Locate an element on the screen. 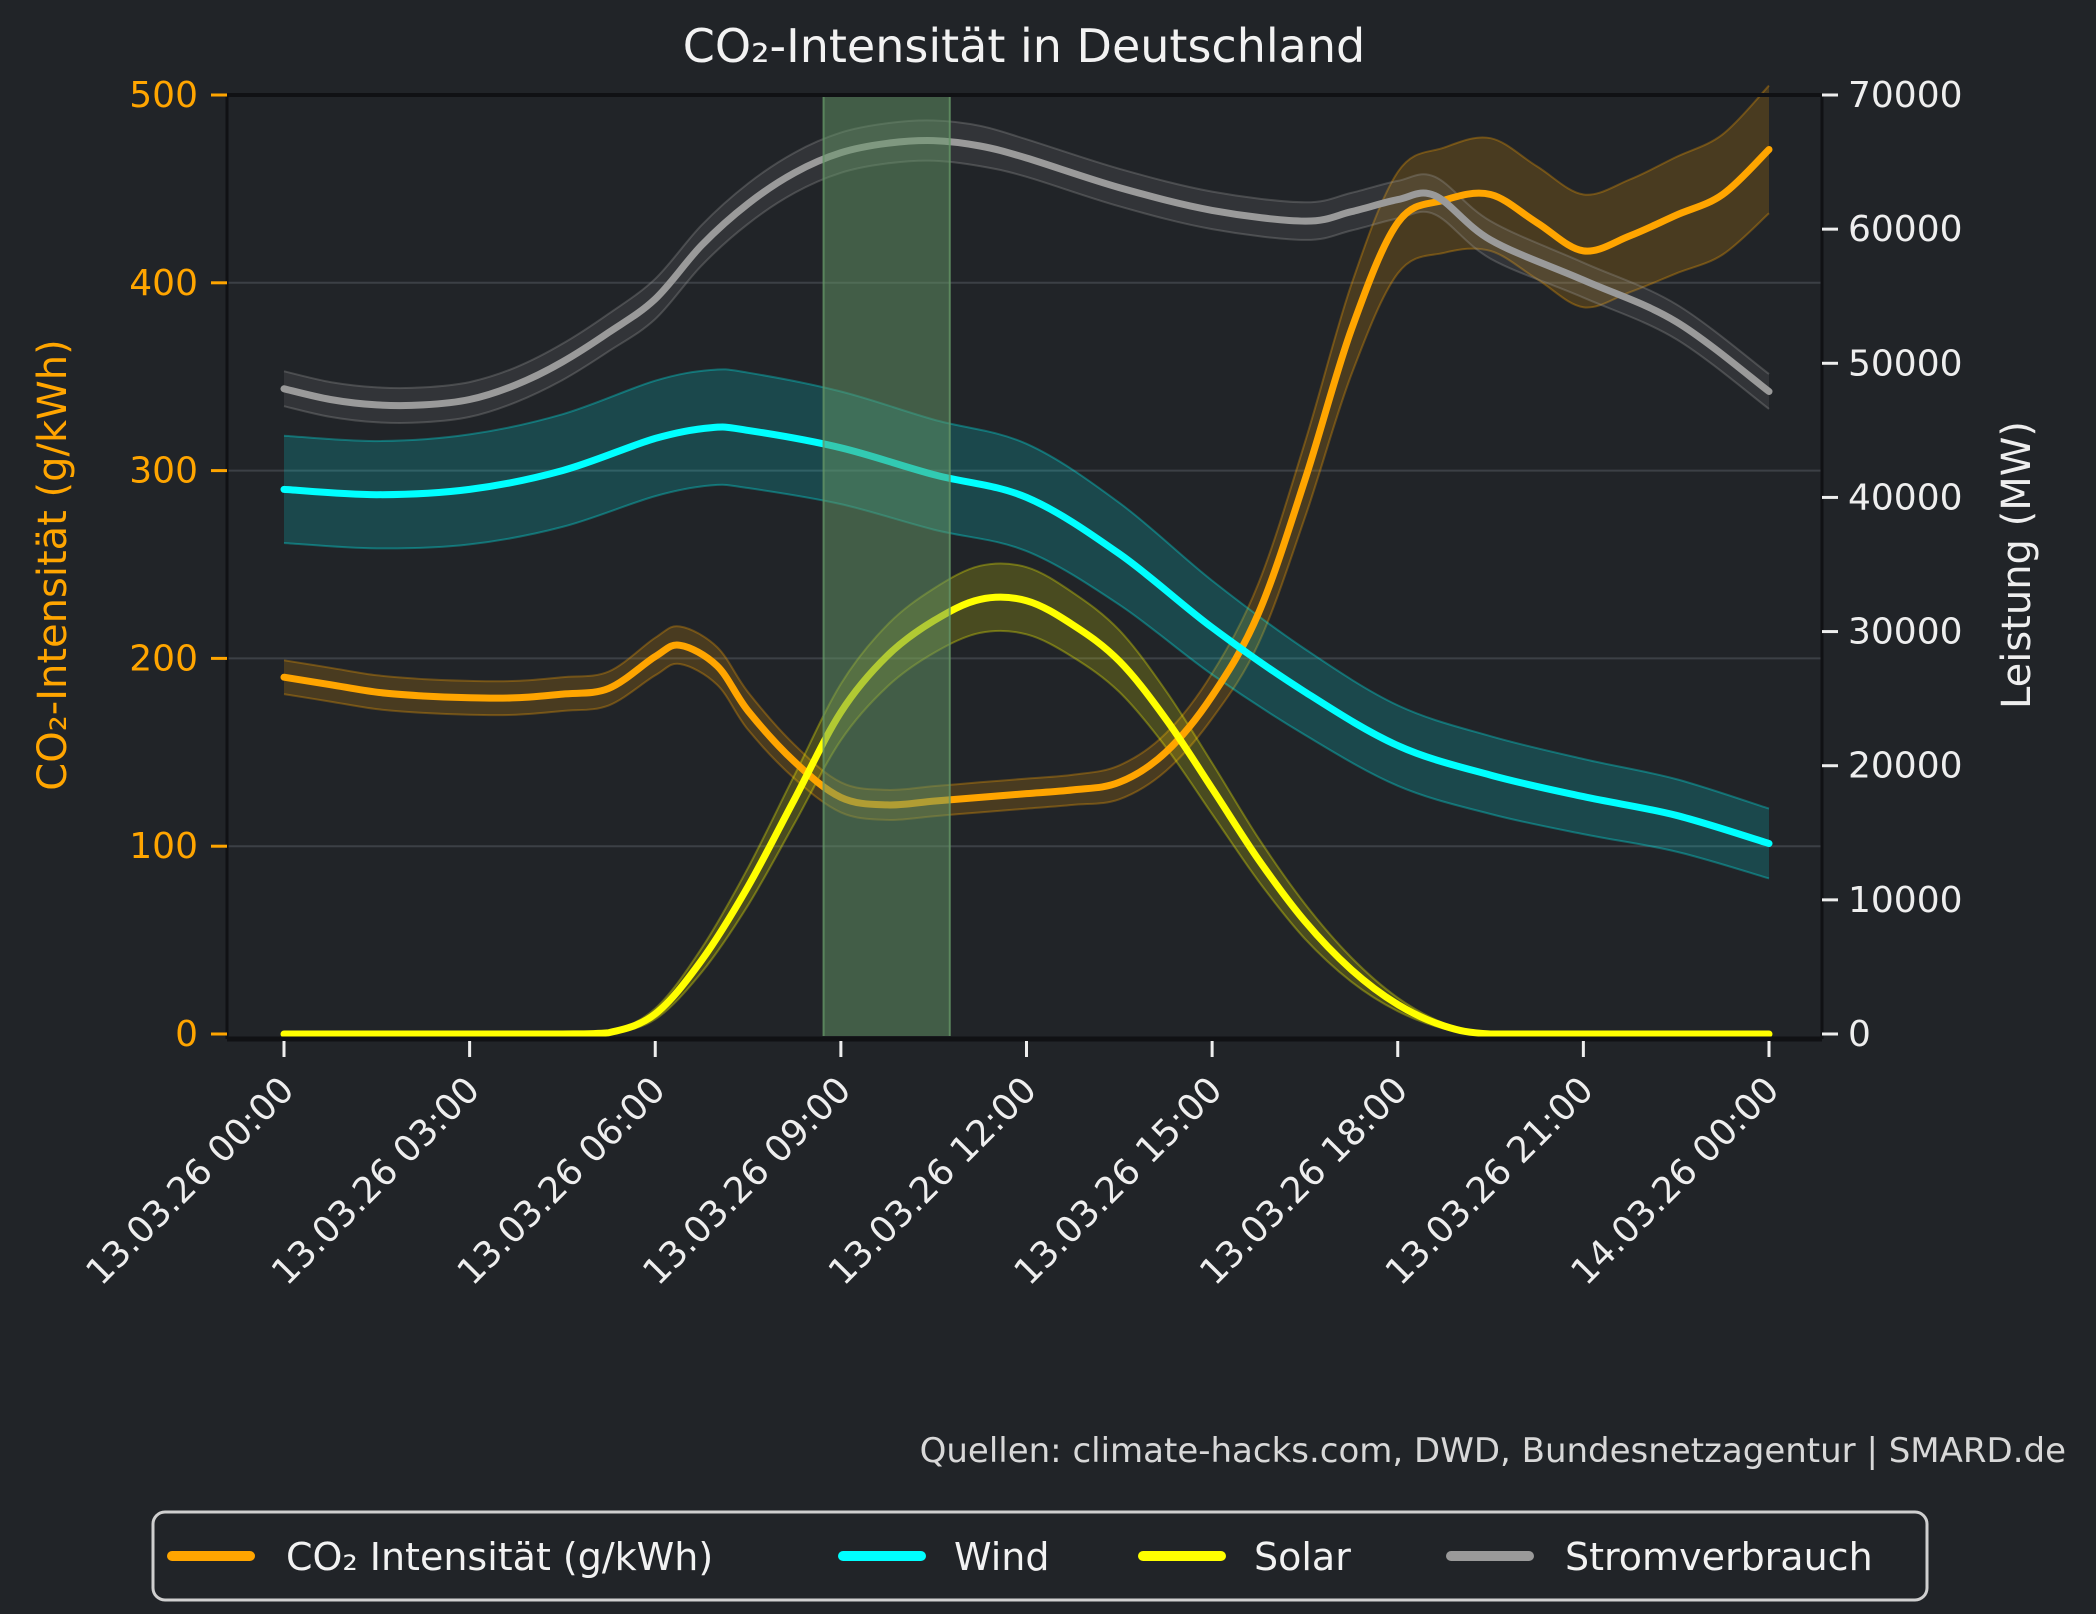 The height and width of the screenshot is (1614, 2096). y-right-tick-label: 10000 is located at coordinates (1905, 900).